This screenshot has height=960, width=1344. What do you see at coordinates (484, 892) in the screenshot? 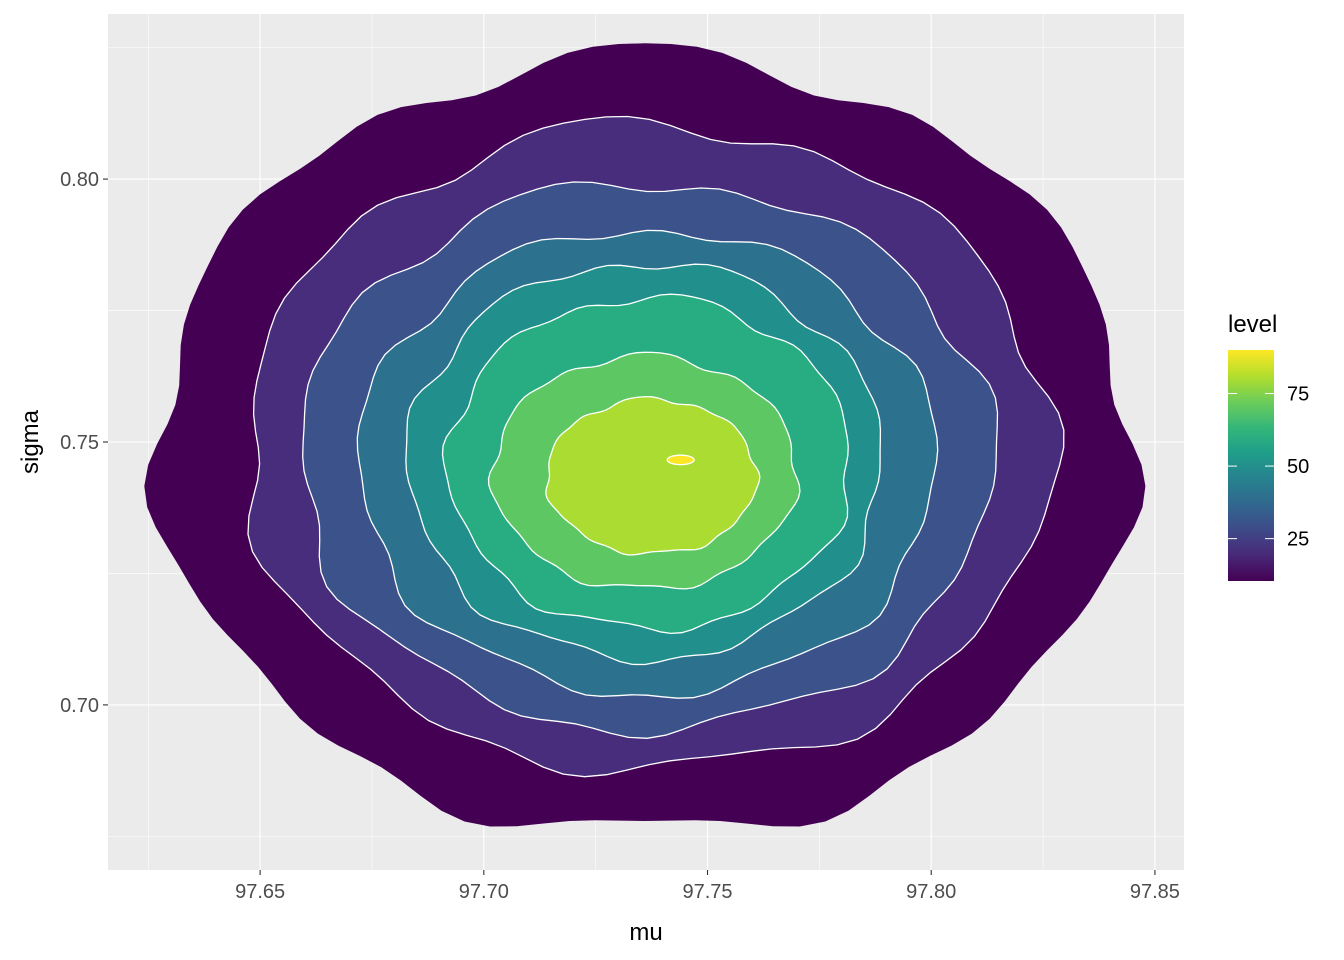
I see `x-tick-label: 97.70` at bounding box center [484, 892].